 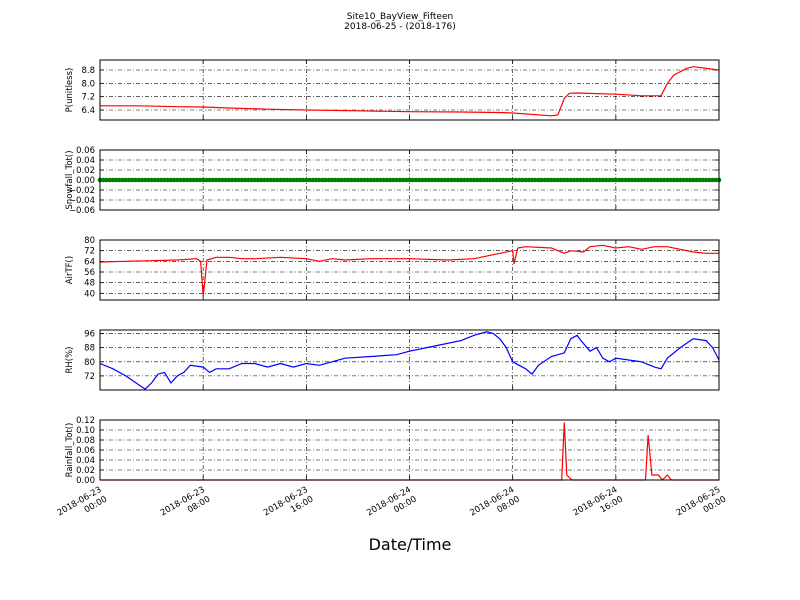 What do you see at coordinates (82, 191) in the screenshot?
I see `y-tick-label: −0.02` at bounding box center [82, 191].